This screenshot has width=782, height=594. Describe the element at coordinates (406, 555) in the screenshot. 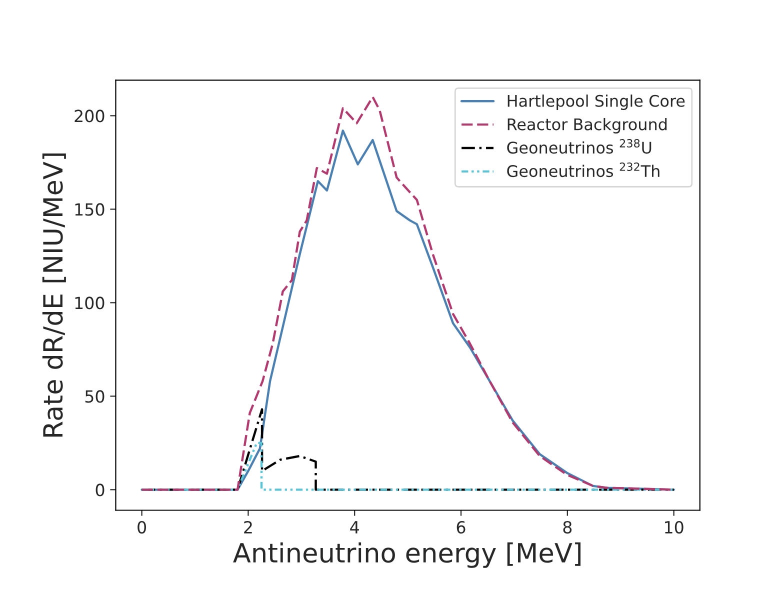

I see `x-axis-title: Antineutrino energy [MeV]` at that location.